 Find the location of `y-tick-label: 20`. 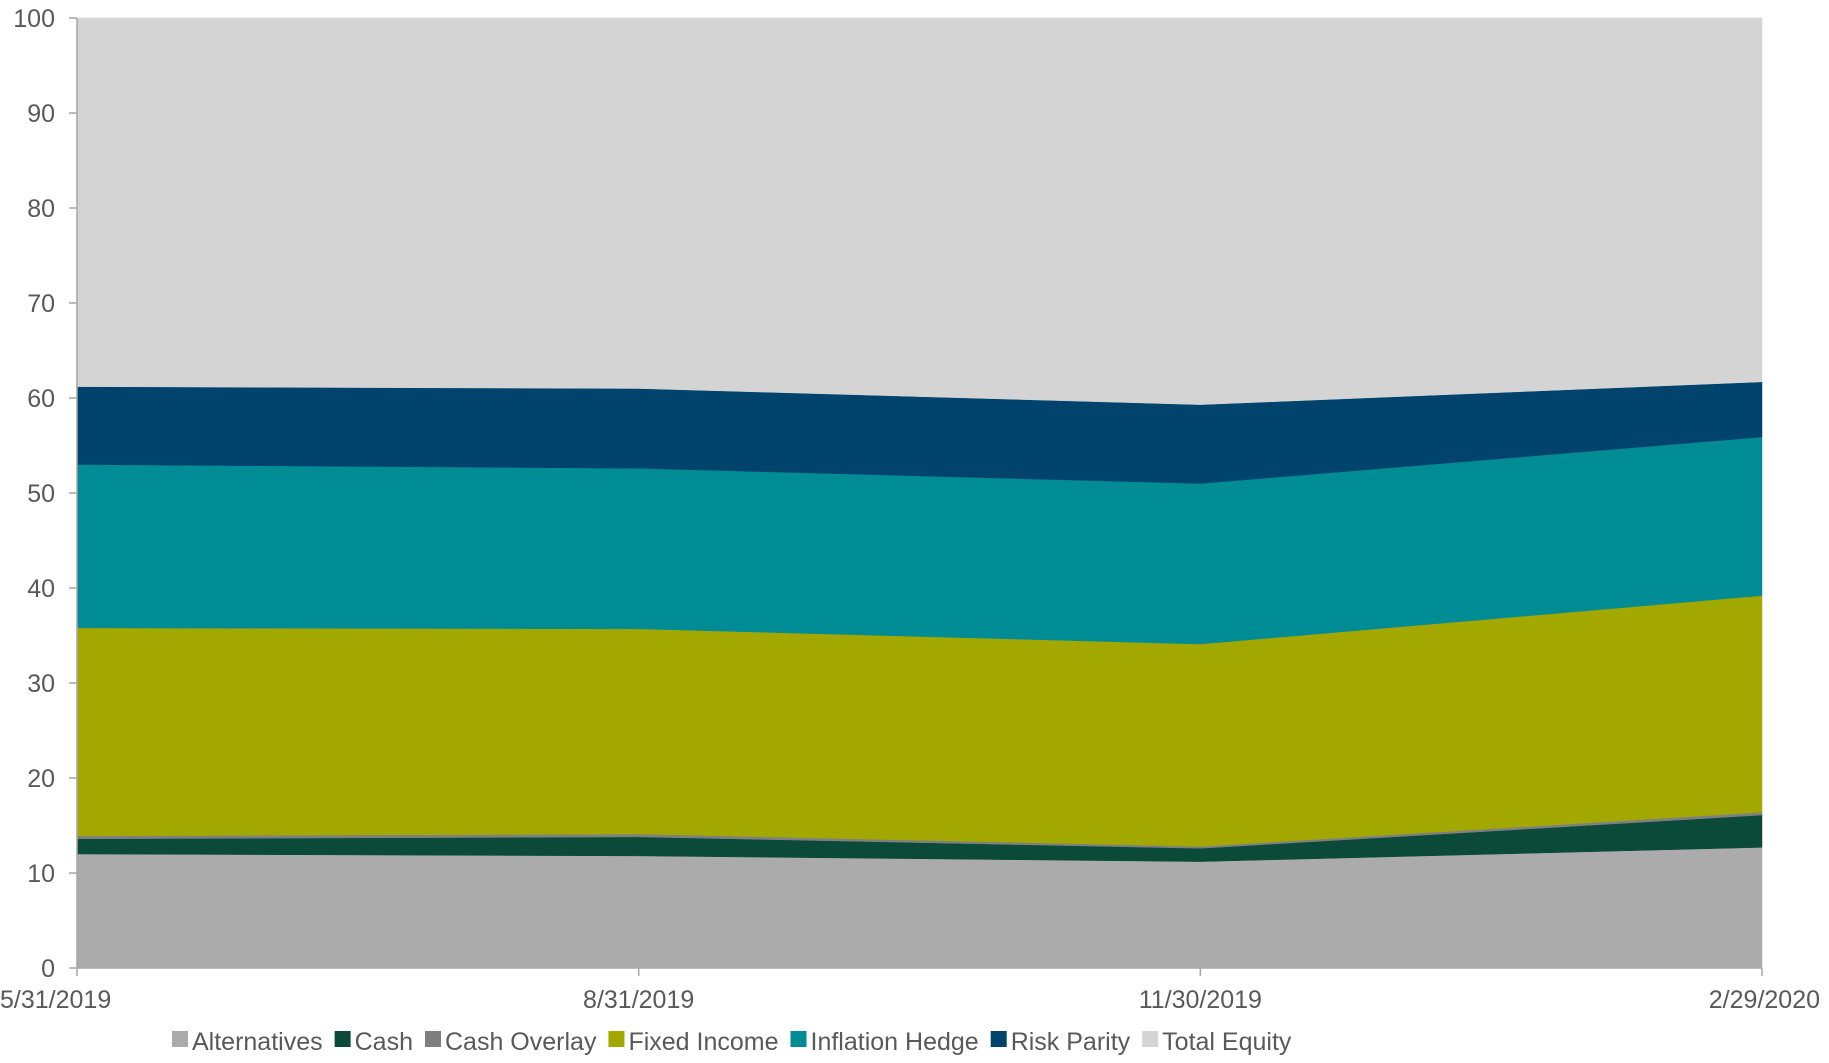

y-tick-label: 20 is located at coordinates (41, 779).